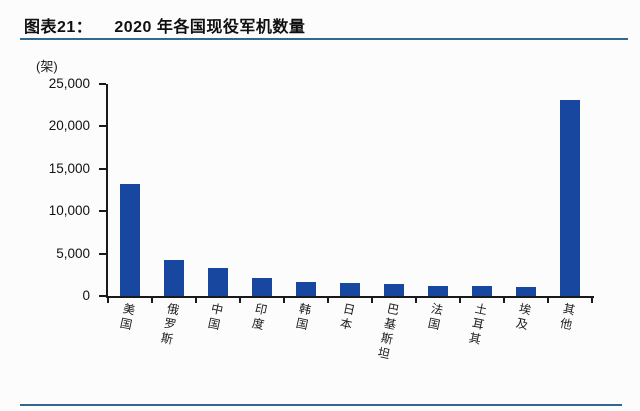  What do you see at coordinates (47, 66) in the screenshot?
I see `y-axis-unit-label: (架)` at bounding box center [47, 66].